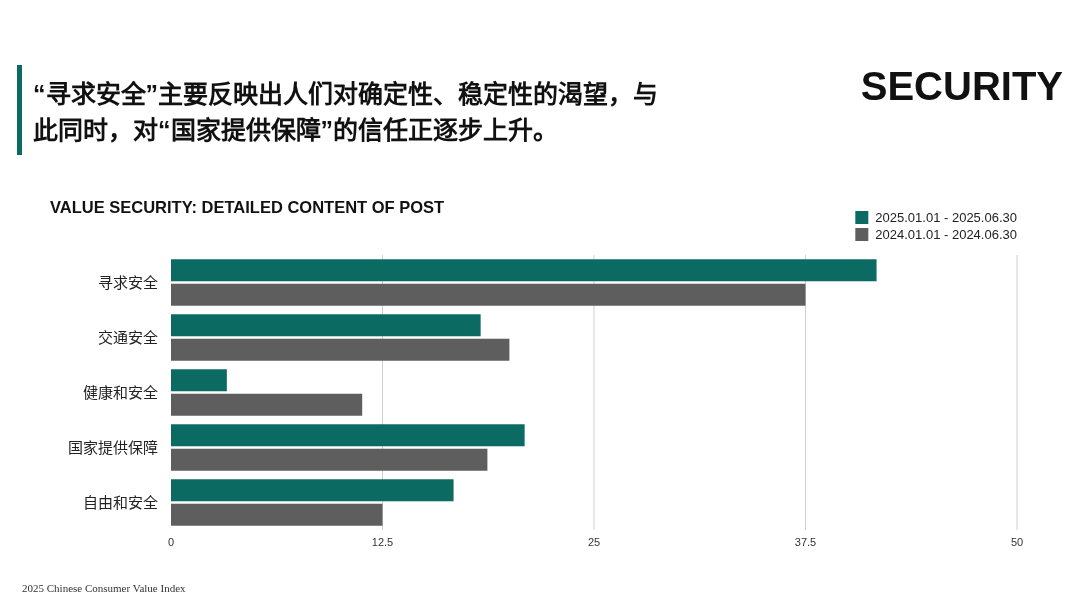 Image resolution: width=1080 pixels, height=608 pixels. I want to click on x-tick-label: 12.5, so click(382, 542).